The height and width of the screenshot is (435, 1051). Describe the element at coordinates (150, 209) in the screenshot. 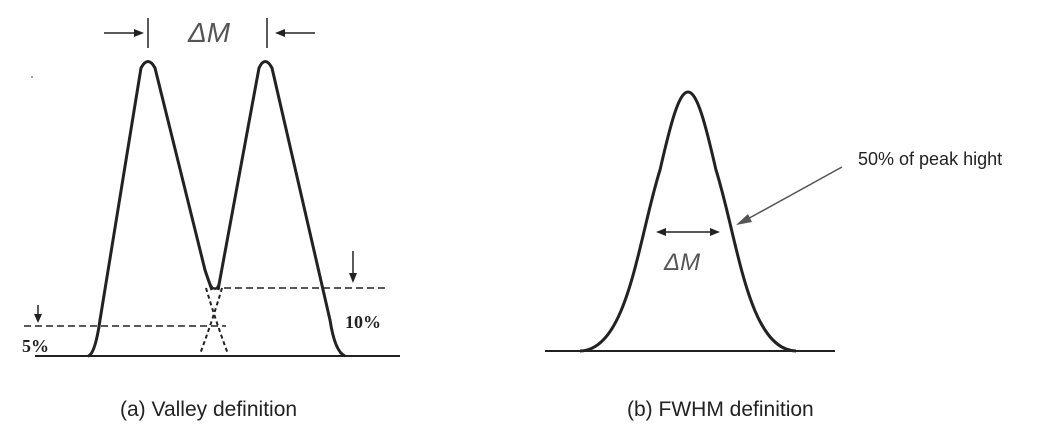

I see `panel-a-left-peak` at that location.